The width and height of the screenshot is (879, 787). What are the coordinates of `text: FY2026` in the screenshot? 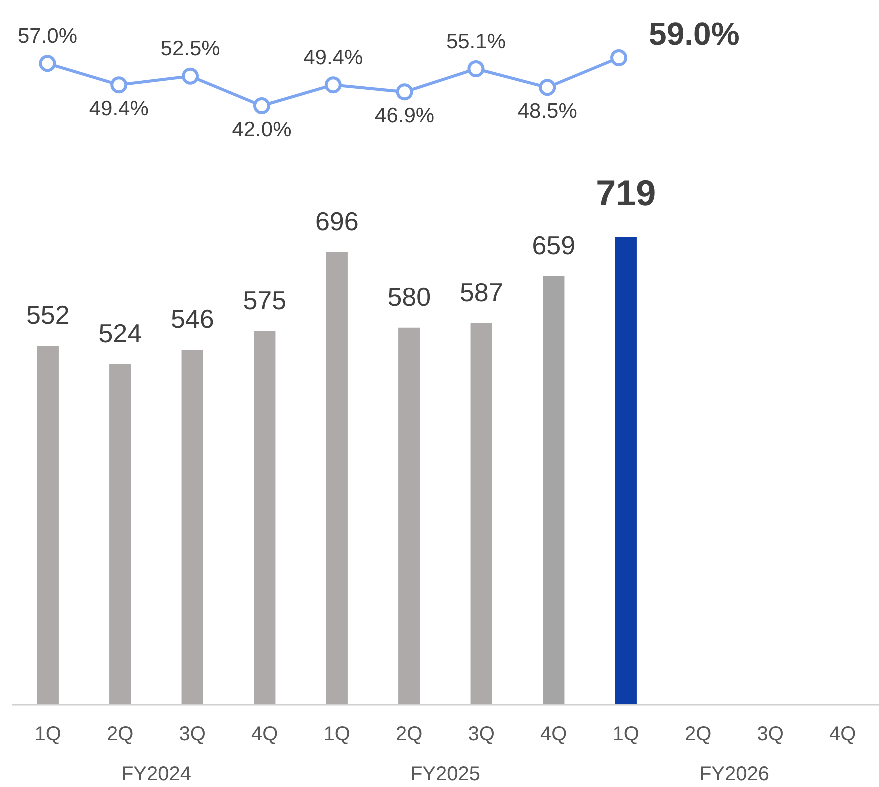 It's located at (734, 775).